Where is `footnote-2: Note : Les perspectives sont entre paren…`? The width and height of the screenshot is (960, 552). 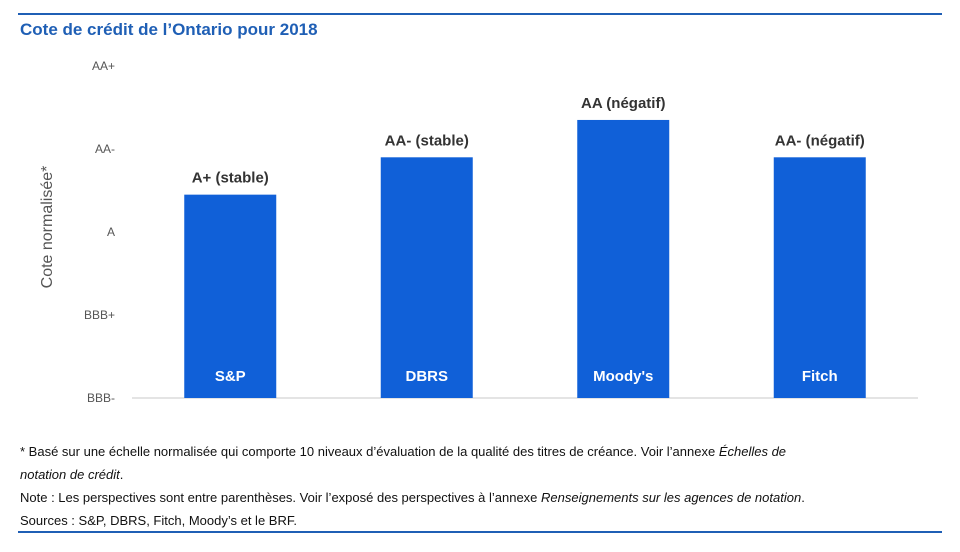 footnote-2: Note : Les perspectives sont entre paren… is located at coordinates (480, 497).